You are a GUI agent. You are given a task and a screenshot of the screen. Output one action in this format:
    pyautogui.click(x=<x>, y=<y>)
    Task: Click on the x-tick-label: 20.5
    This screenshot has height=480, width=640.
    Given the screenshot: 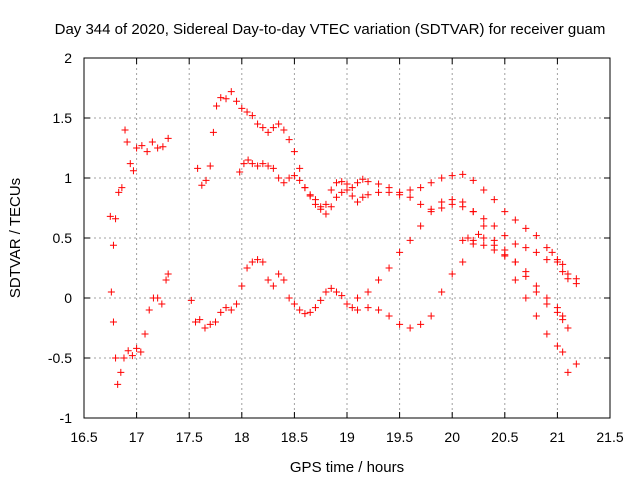 What is the action you would take?
    pyautogui.click(x=504, y=437)
    